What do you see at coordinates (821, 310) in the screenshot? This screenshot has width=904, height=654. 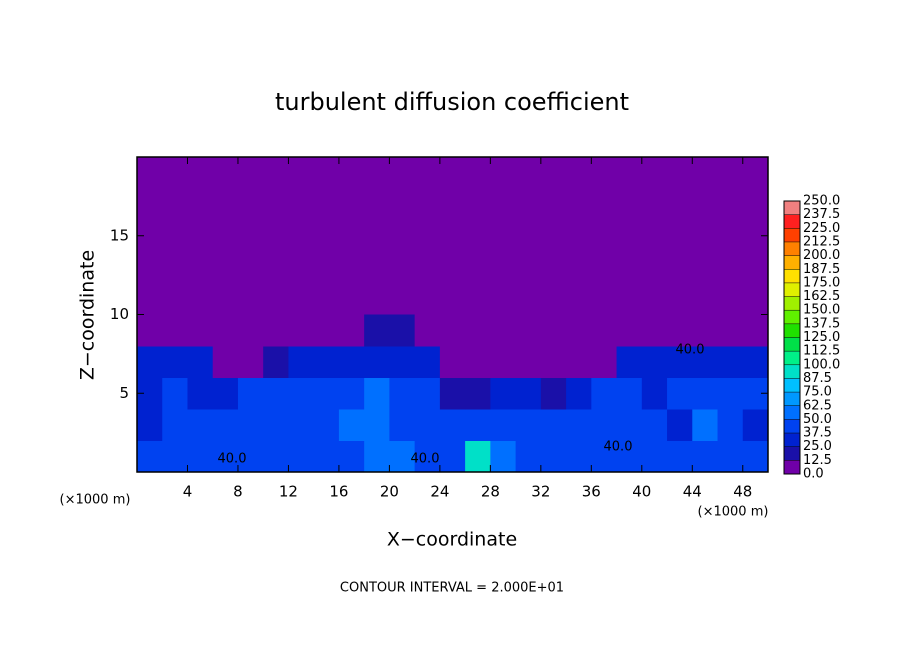 I see `colorbar-label: 150.0` at bounding box center [821, 310].